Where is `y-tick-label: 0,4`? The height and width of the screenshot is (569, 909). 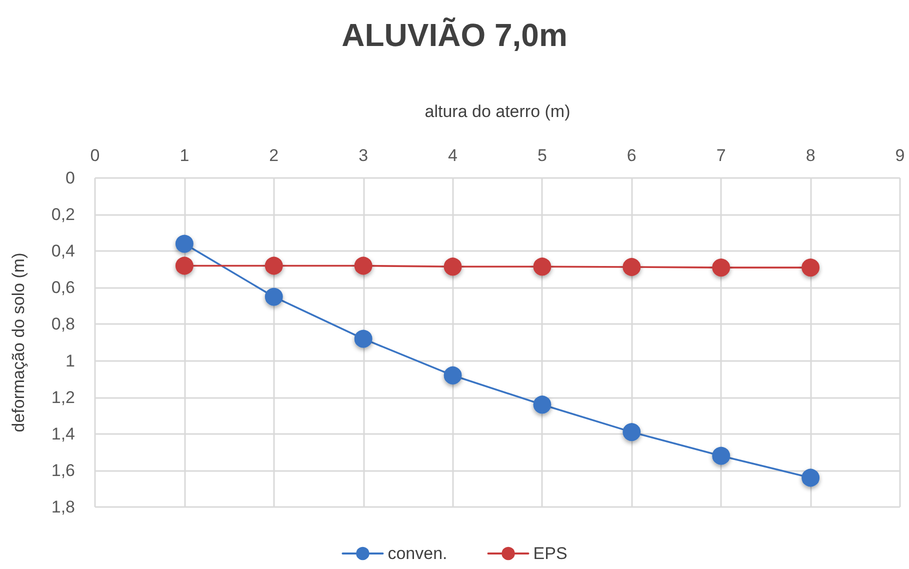
y-tick-label: 0,4 is located at coordinates (63, 251).